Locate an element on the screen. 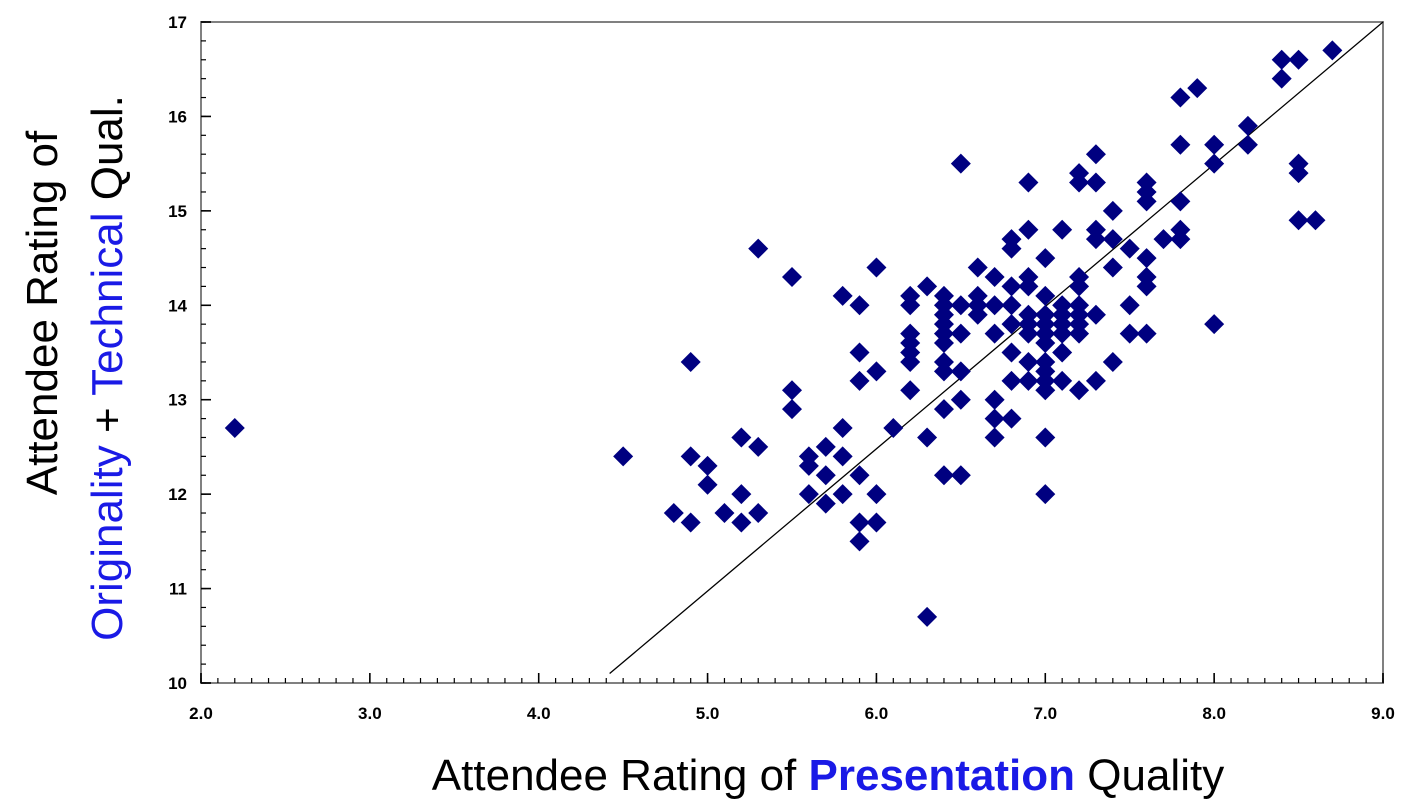  y-tick-label: 13 is located at coordinates (177, 400).